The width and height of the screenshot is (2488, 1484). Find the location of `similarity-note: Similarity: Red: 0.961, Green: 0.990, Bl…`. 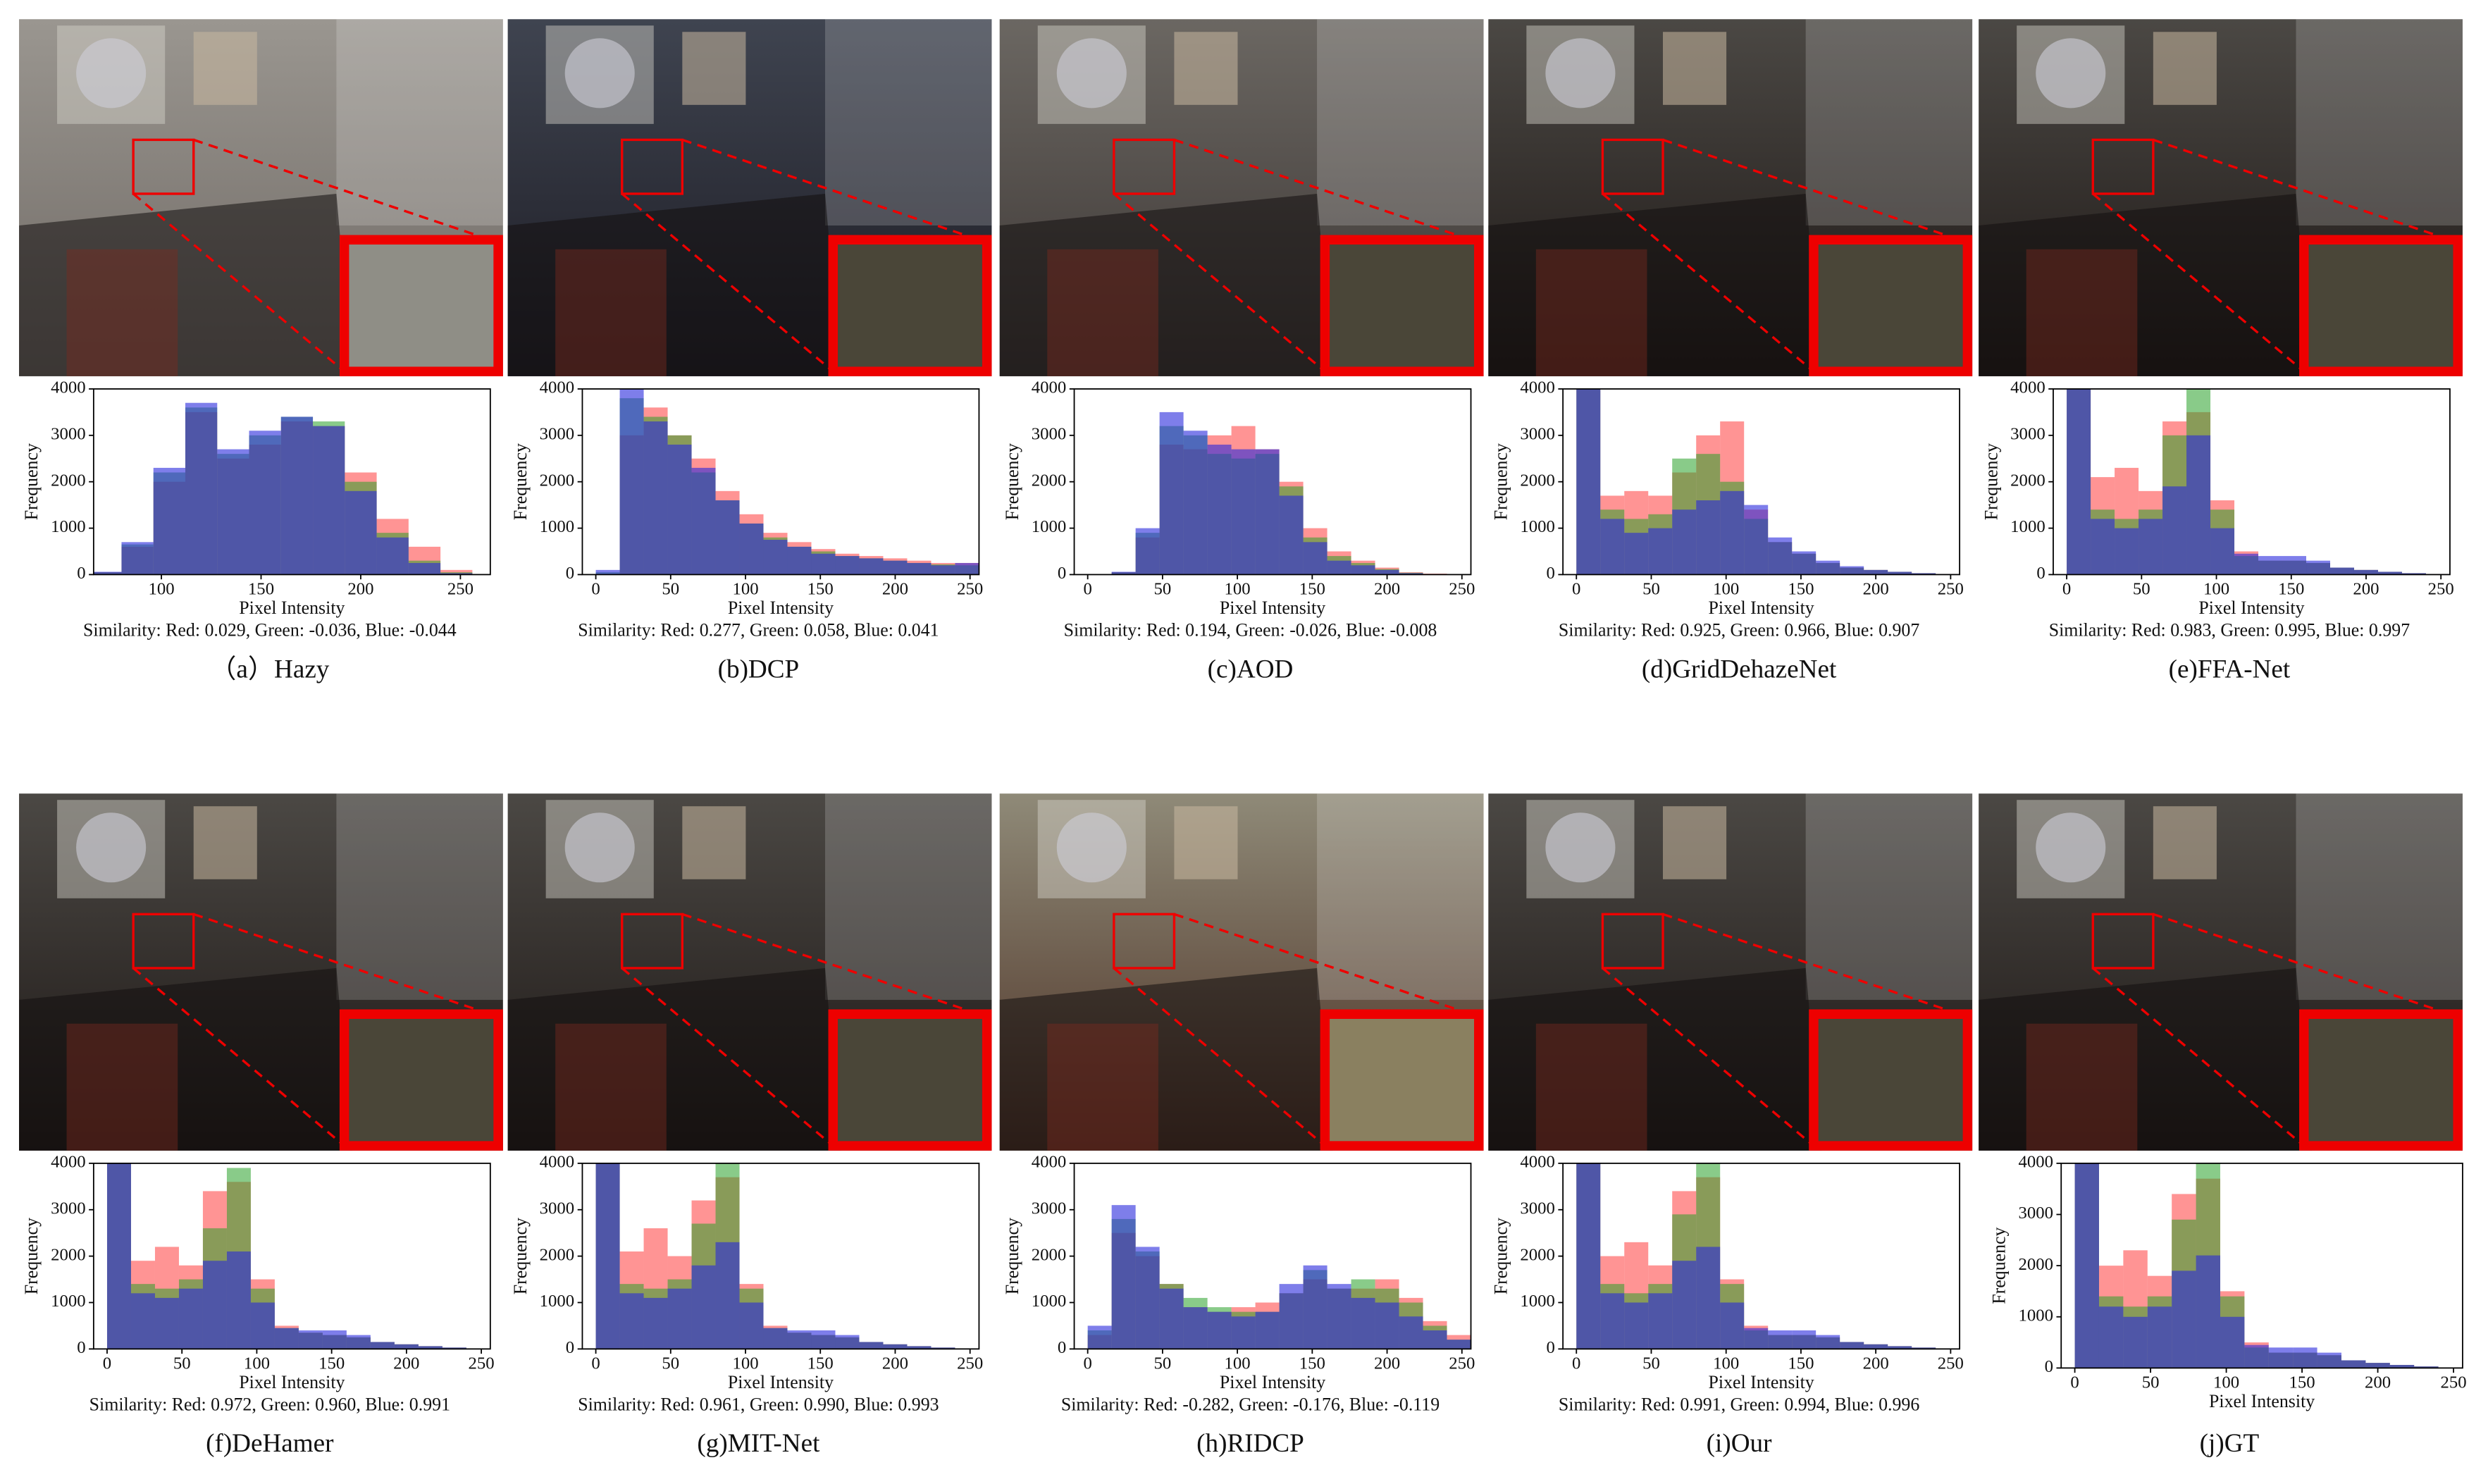

similarity-note: Similarity: Red: 0.961, Green: 0.990, Bl… is located at coordinates (758, 1404).